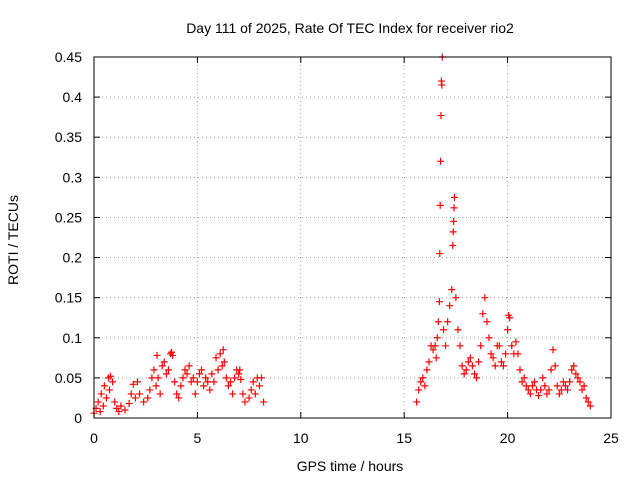 The width and height of the screenshot is (640, 480). I want to click on x-axis-label: GPS time / hours, so click(350, 466).